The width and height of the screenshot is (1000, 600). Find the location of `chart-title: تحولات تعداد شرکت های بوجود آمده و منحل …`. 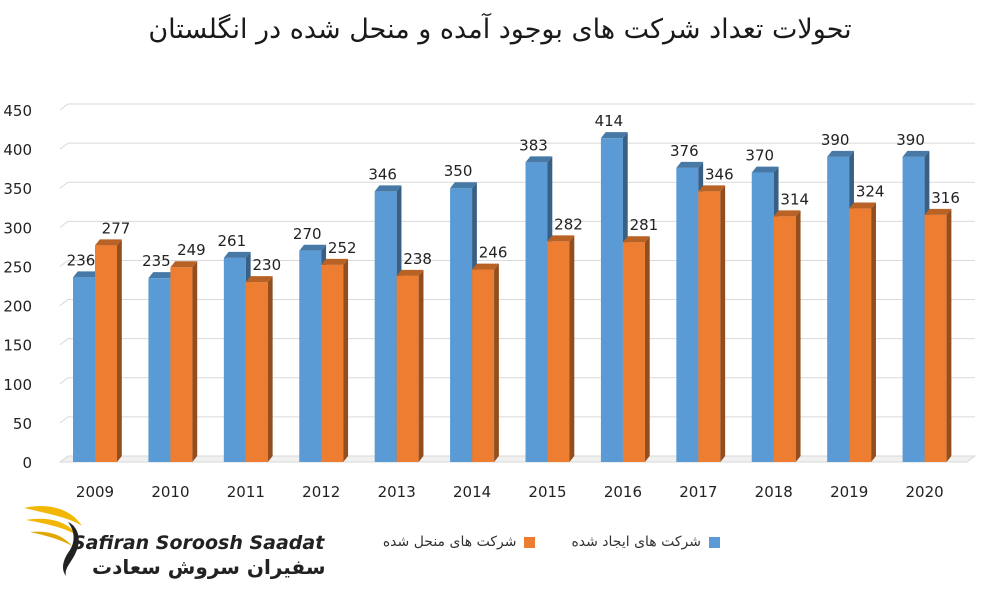

chart-title: تحولات تعداد شرکت های بوجود آمده و منحل … is located at coordinates (500, 29).